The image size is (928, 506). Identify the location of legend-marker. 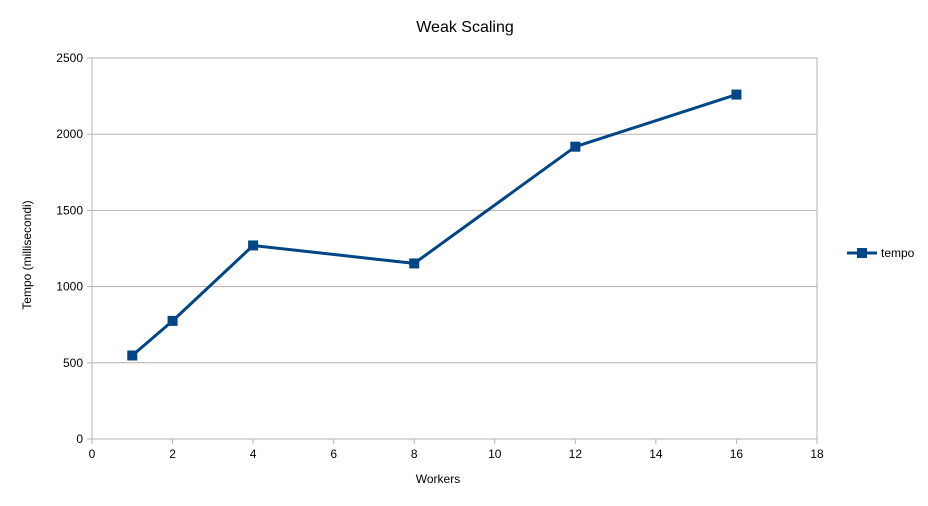
(862, 253).